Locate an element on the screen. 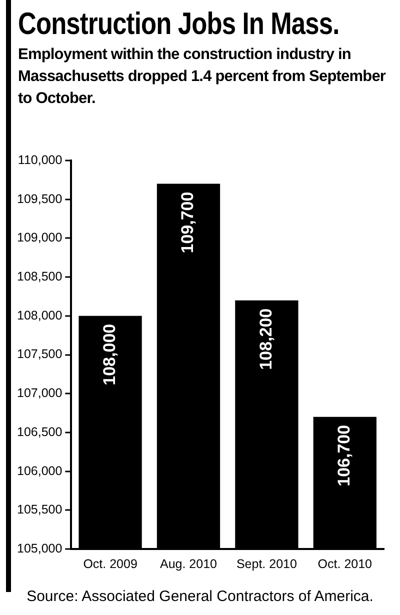 This screenshot has height=615, width=400. x-tick-label: Aug. 2010 is located at coordinates (189, 563).